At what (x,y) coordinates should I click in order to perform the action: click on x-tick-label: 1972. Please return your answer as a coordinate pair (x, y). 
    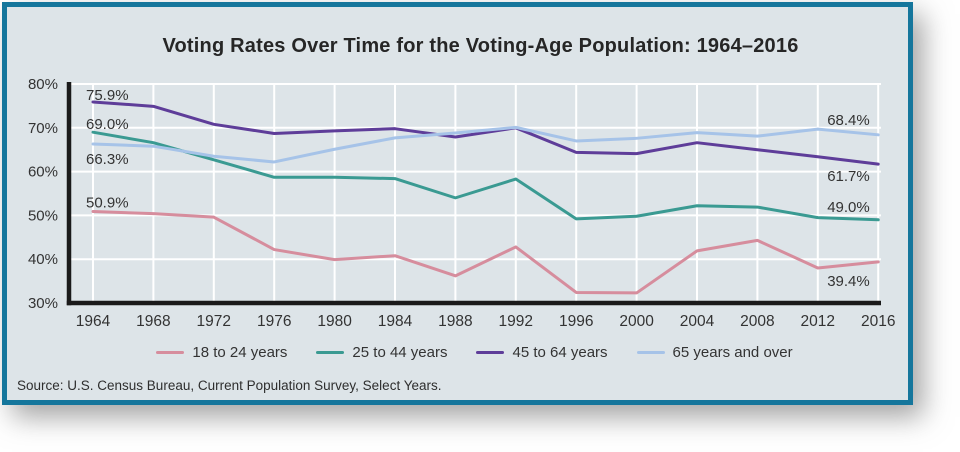
    Looking at the image, I should click on (214, 321).